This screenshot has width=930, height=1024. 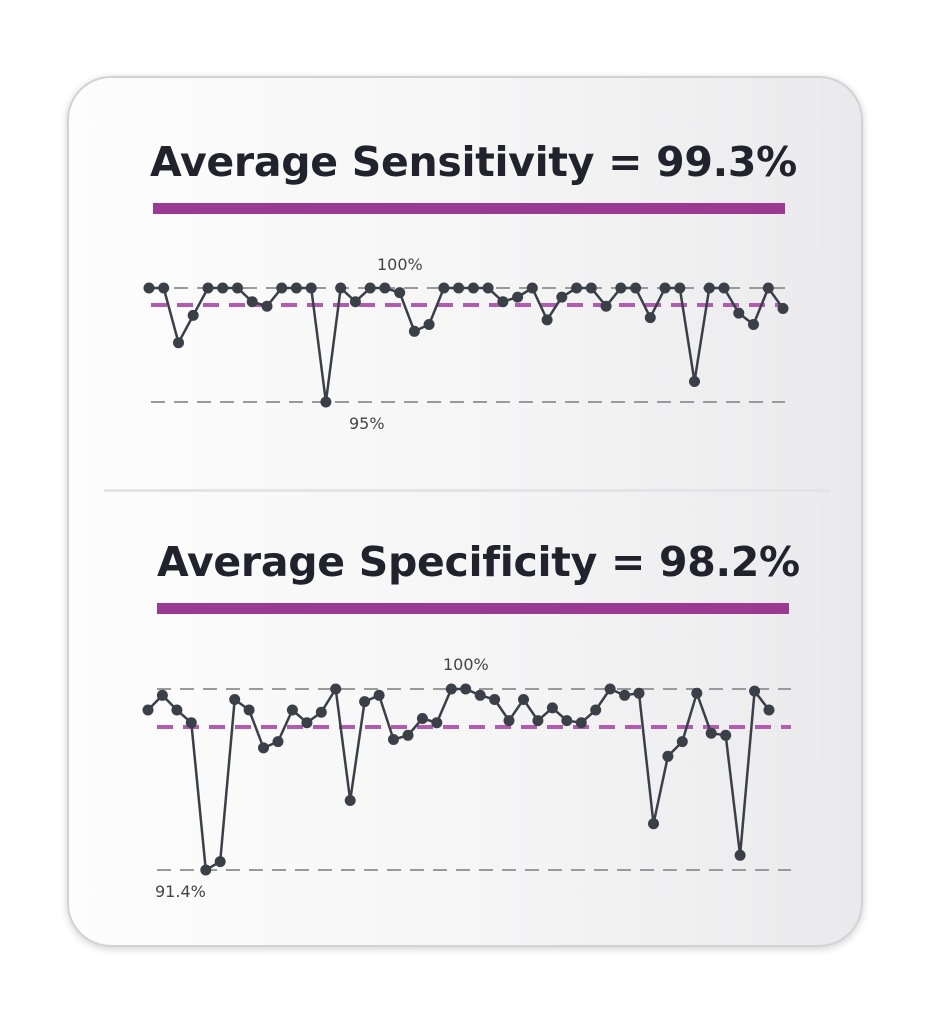 I want to click on sensitivity-title: Average Sensitivity = 99.3%, so click(x=473, y=162).